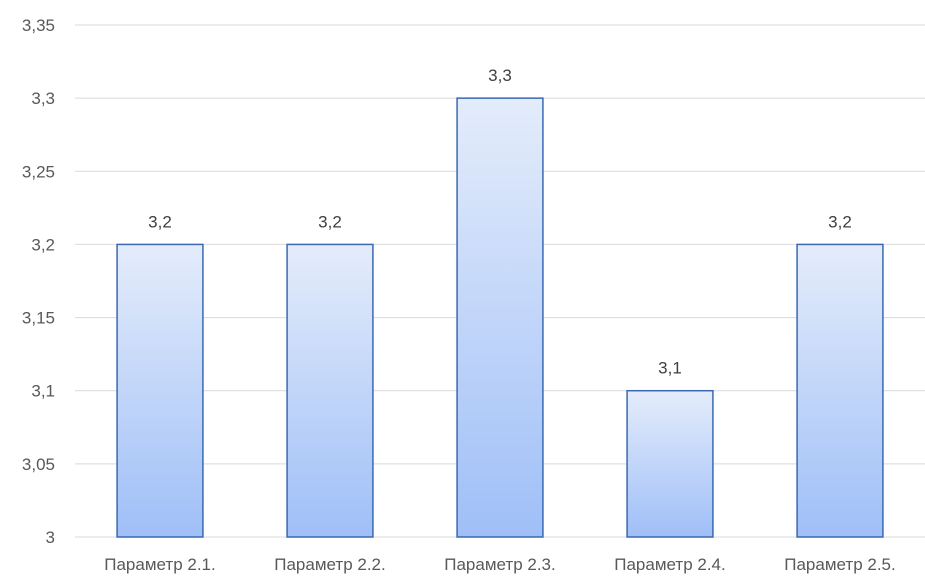  Describe the element at coordinates (329, 564) in the screenshot. I see `x-category-label: Параметр 2.2.` at that location.